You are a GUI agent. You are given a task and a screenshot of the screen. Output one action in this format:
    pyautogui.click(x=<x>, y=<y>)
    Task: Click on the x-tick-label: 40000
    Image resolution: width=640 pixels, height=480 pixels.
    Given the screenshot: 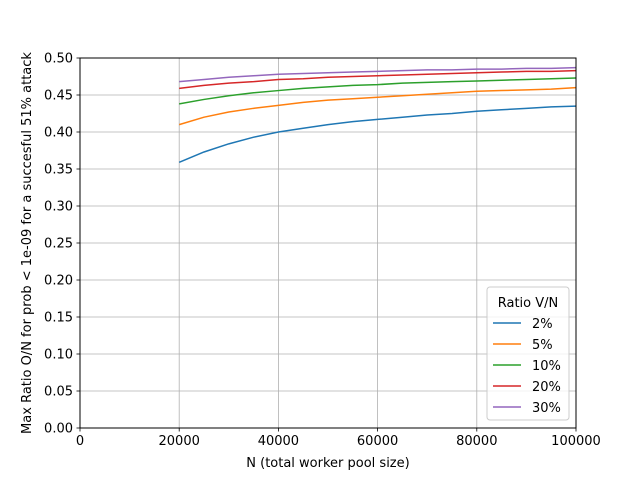 What is the action you would take?
    pyautogui.click(x=278, y=441)
    